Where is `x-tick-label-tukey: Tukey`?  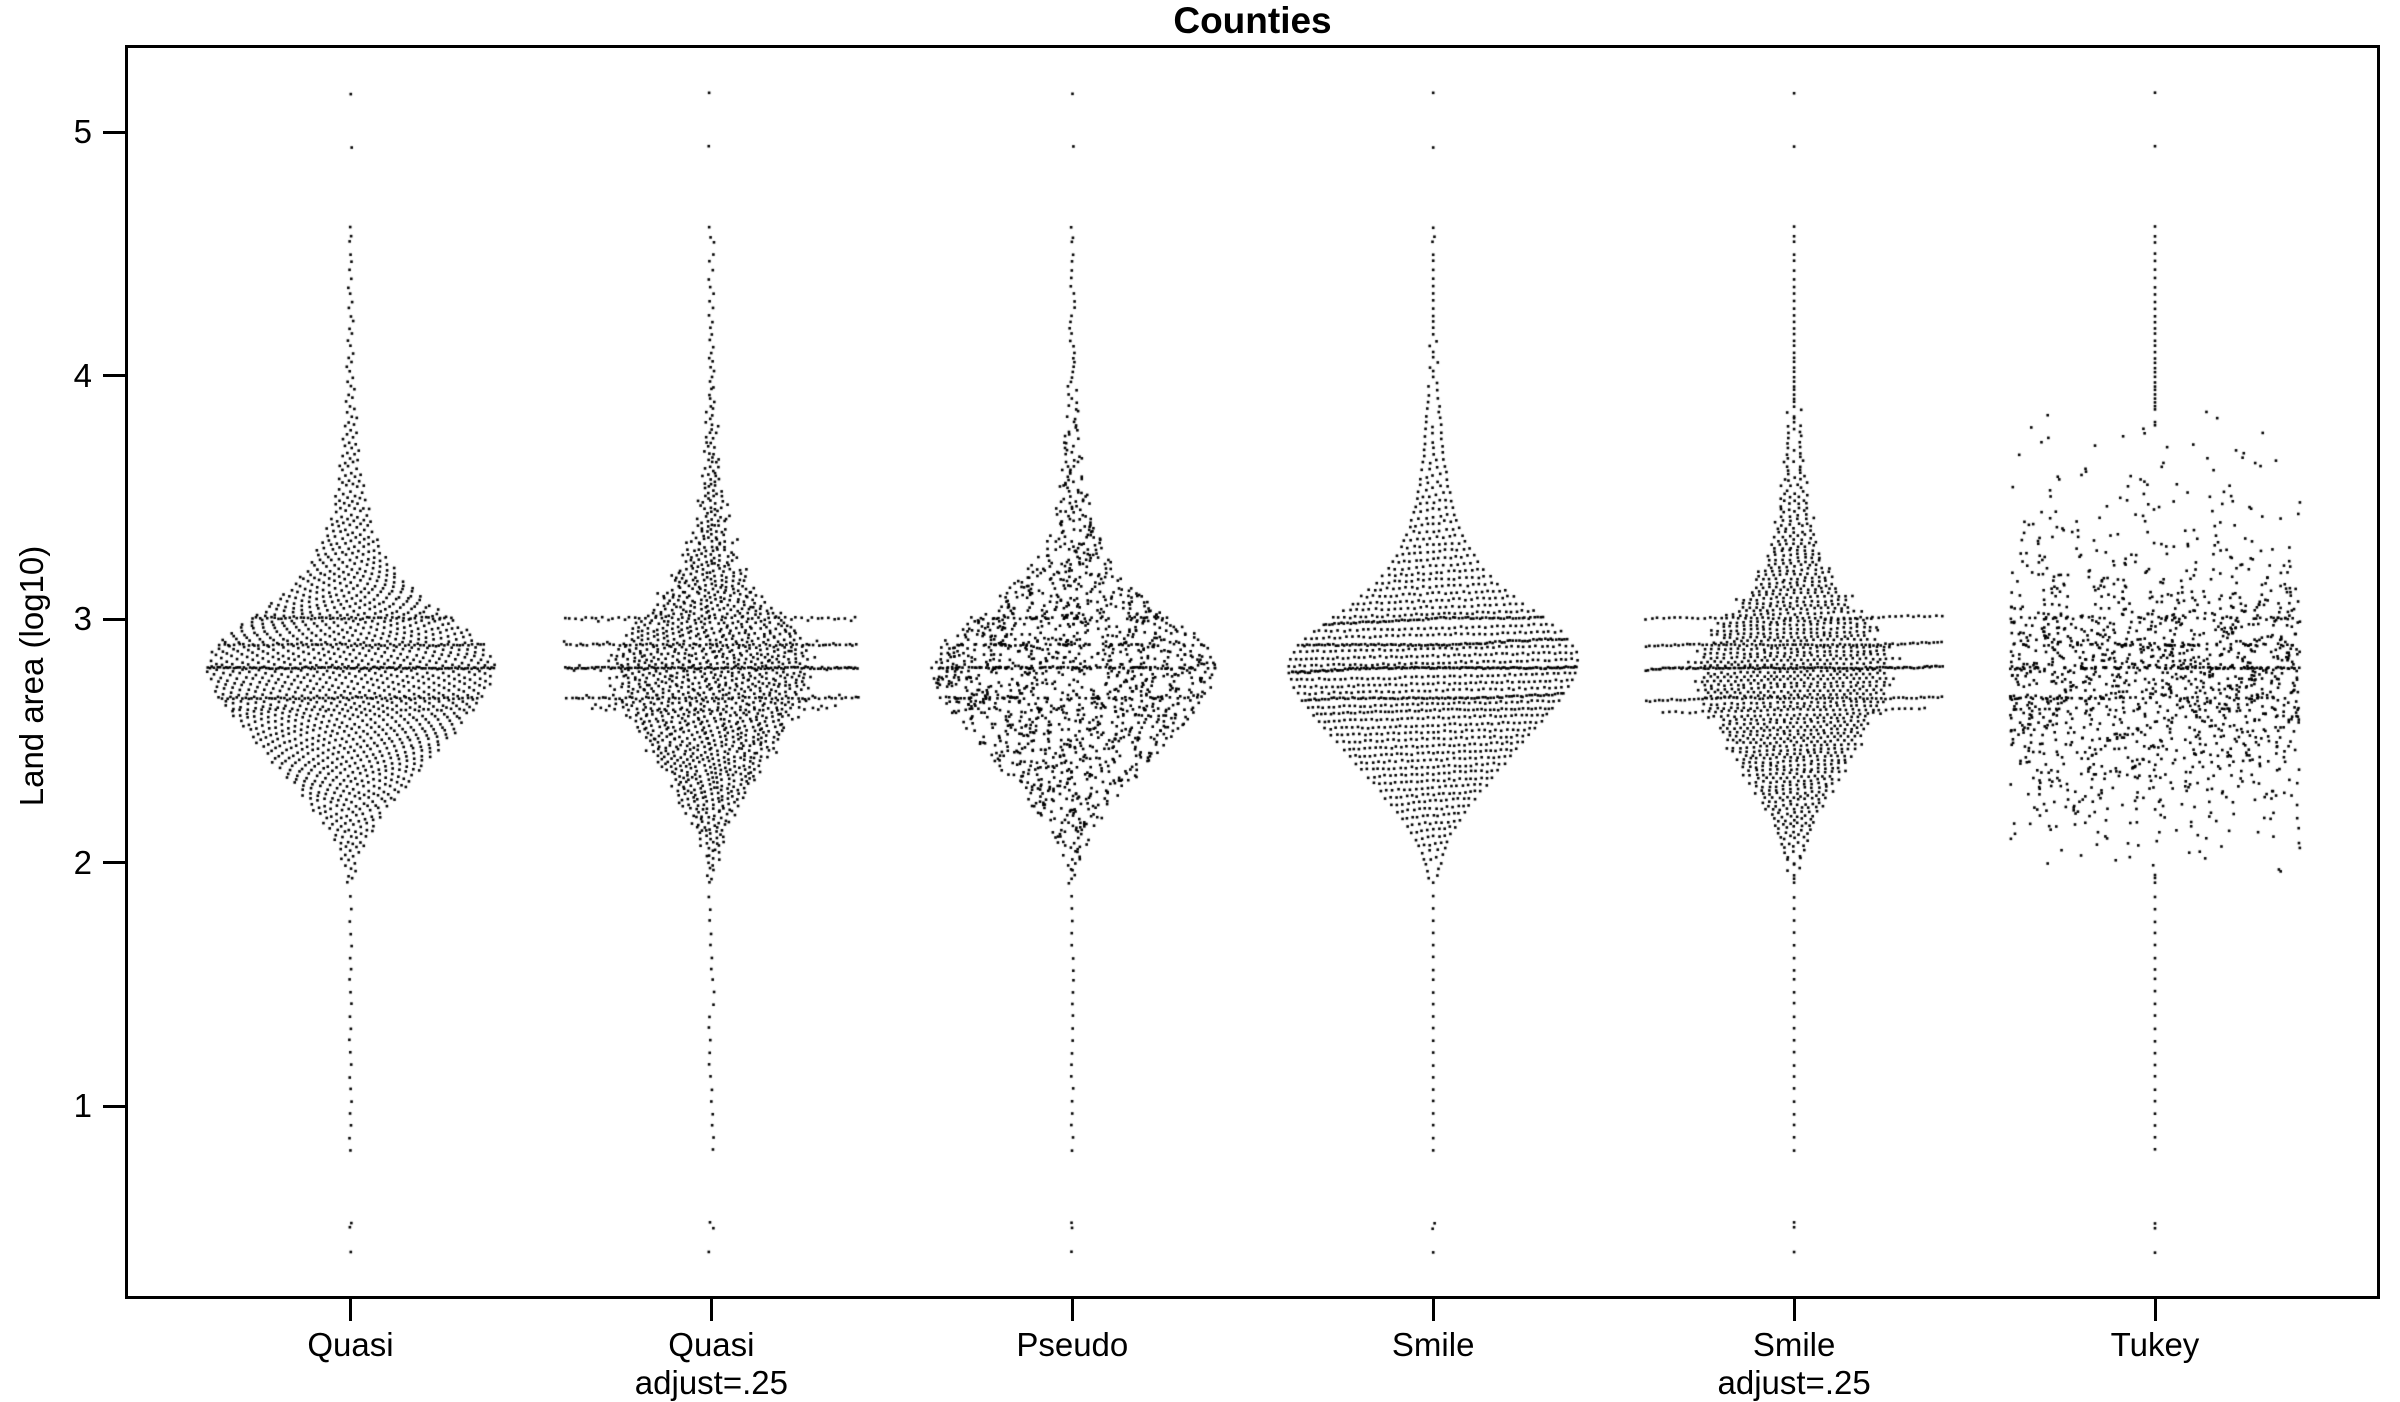
x-tick-label-tukey: Tukey is located at coordinates (2155, 1345).